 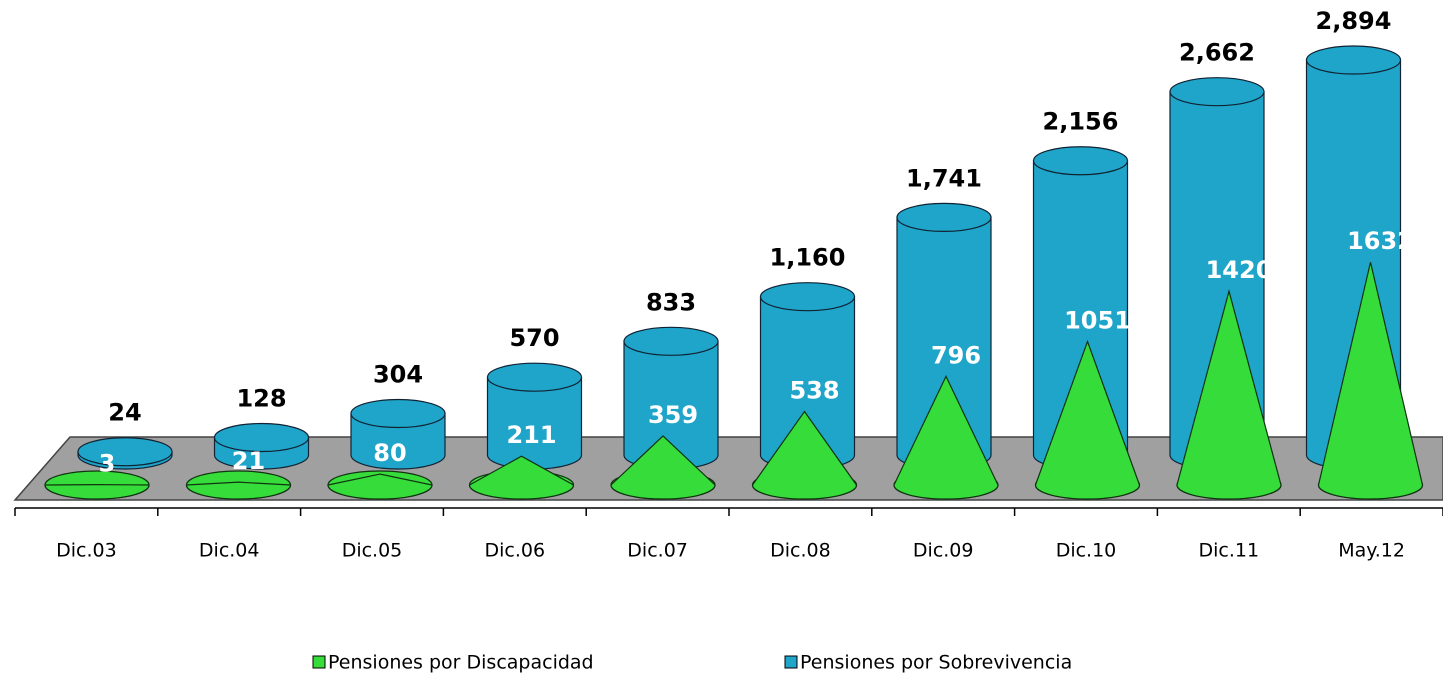 What do you see at coordinates (944, 178) in the screenshot?
I see `data-label: 1,741` at bounding box center [944, 178].